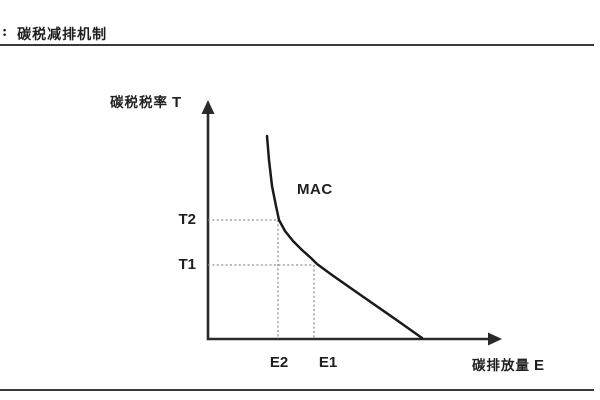 Image resolution: width=600 pixels, height=400 pixels. What do you see at coordinates (297, 45) in the screenshot?
I see `top-divider` at bounding box center [297, 45].